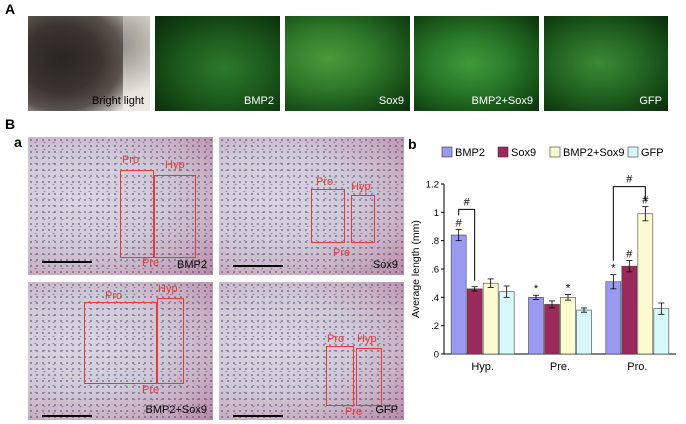 The height and width of the screenshot is (424, 686). I want to click on histology-bmp2-sox9-panel: Pro Hyp Pre BMP2+Sox9, so click(120, 351).